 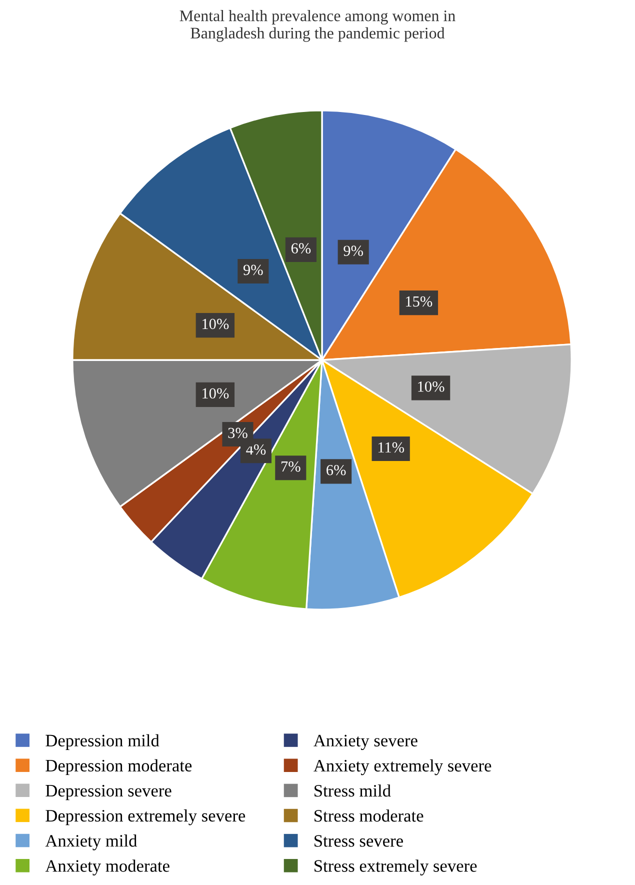 What do you see at coordinates (419, 301) in the screenshot?
I see `data-label: 15%` at bounding box center [419, 301].